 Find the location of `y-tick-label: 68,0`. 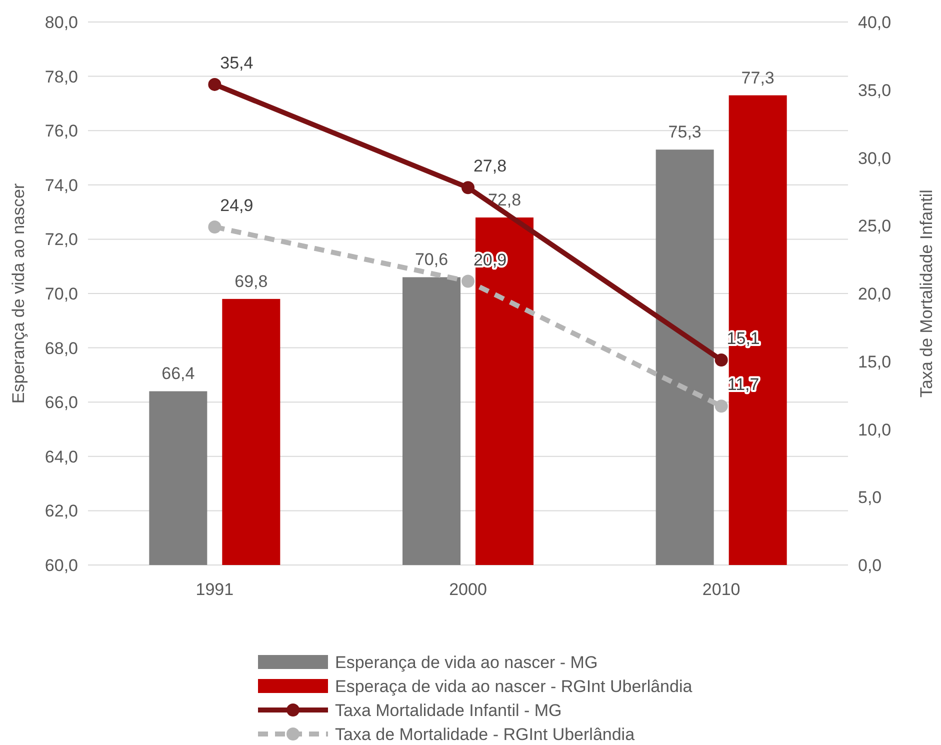

y-tick-label: 68,0 is located at coordinates (61, 348).